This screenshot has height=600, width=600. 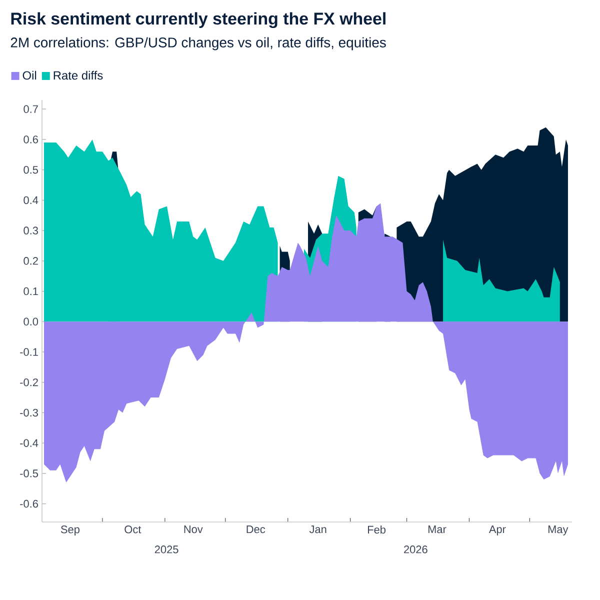 What do you see at coordinates (377, 530) in the screenshot?
I see `x-tick-label: Feb` at bounding box center [377, 530].